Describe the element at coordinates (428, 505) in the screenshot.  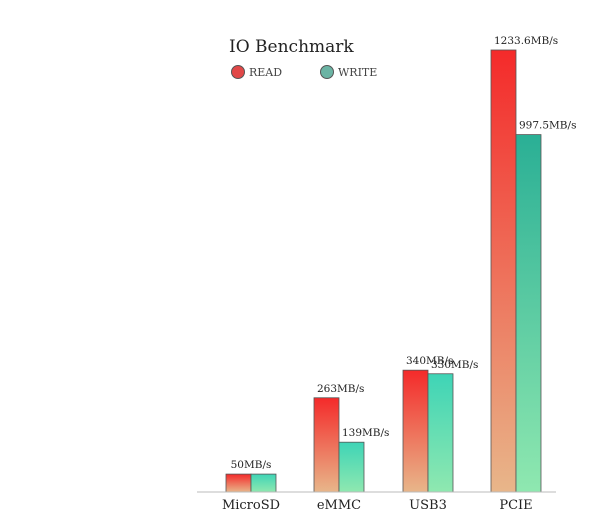
I see `x-tick-label-usb3: USB3` at that location.